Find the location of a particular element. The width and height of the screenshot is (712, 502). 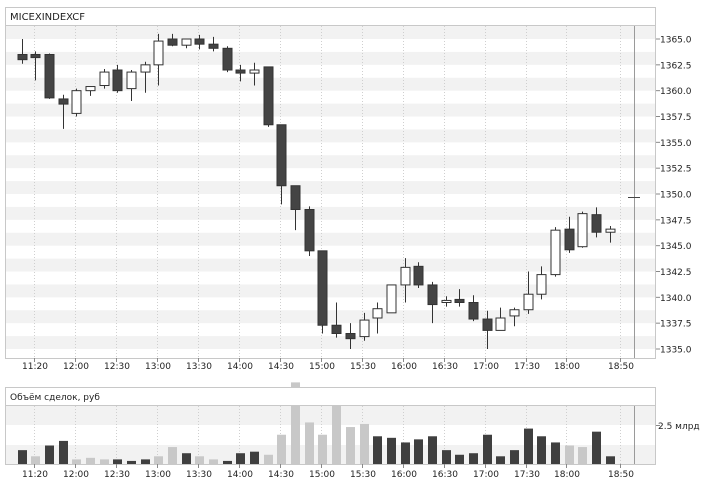

time-tick-label: 16:00 is located at coordinates (404, 367).